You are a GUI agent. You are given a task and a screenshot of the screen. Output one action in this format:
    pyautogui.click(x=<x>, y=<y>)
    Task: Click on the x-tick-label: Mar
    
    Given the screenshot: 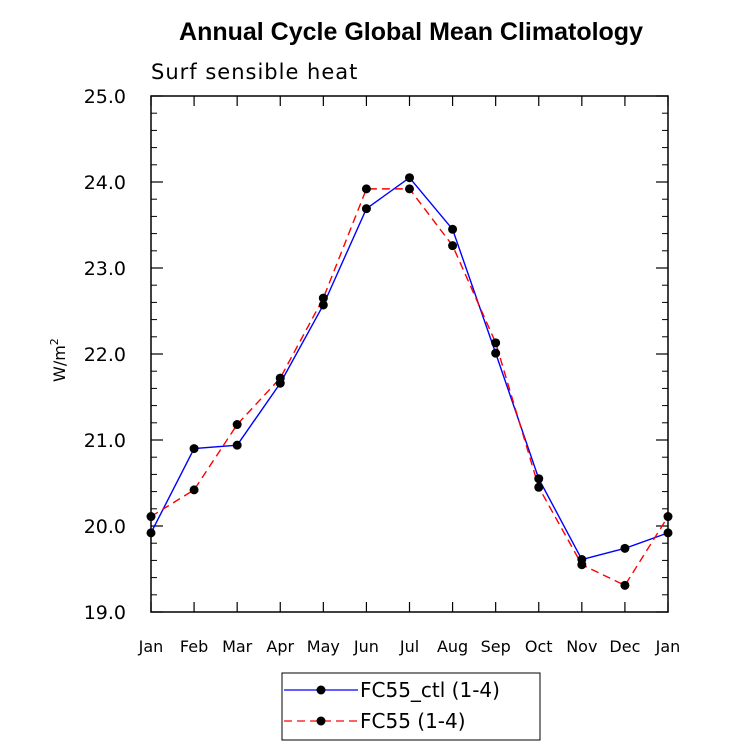 What is the action you would take?
    pyautogui.click(x=237, y=646)
    